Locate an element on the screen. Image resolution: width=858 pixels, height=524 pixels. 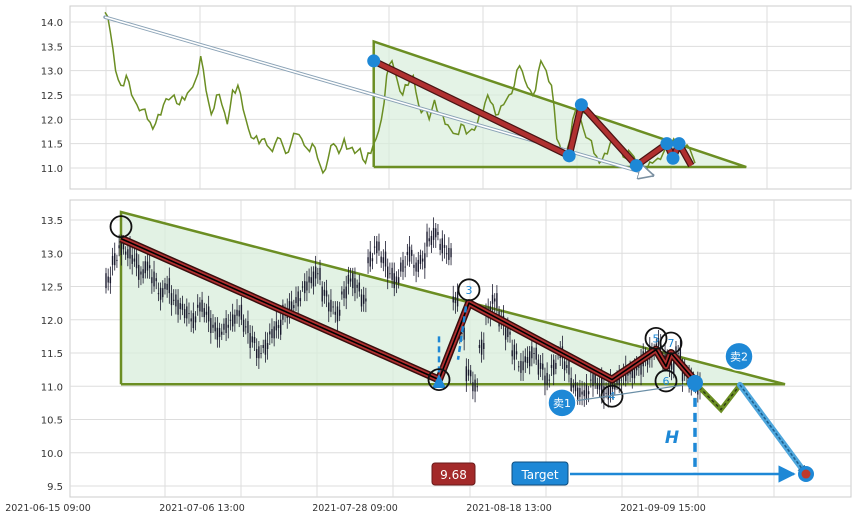
point-label: 4 is located at coordinates (612, 396).